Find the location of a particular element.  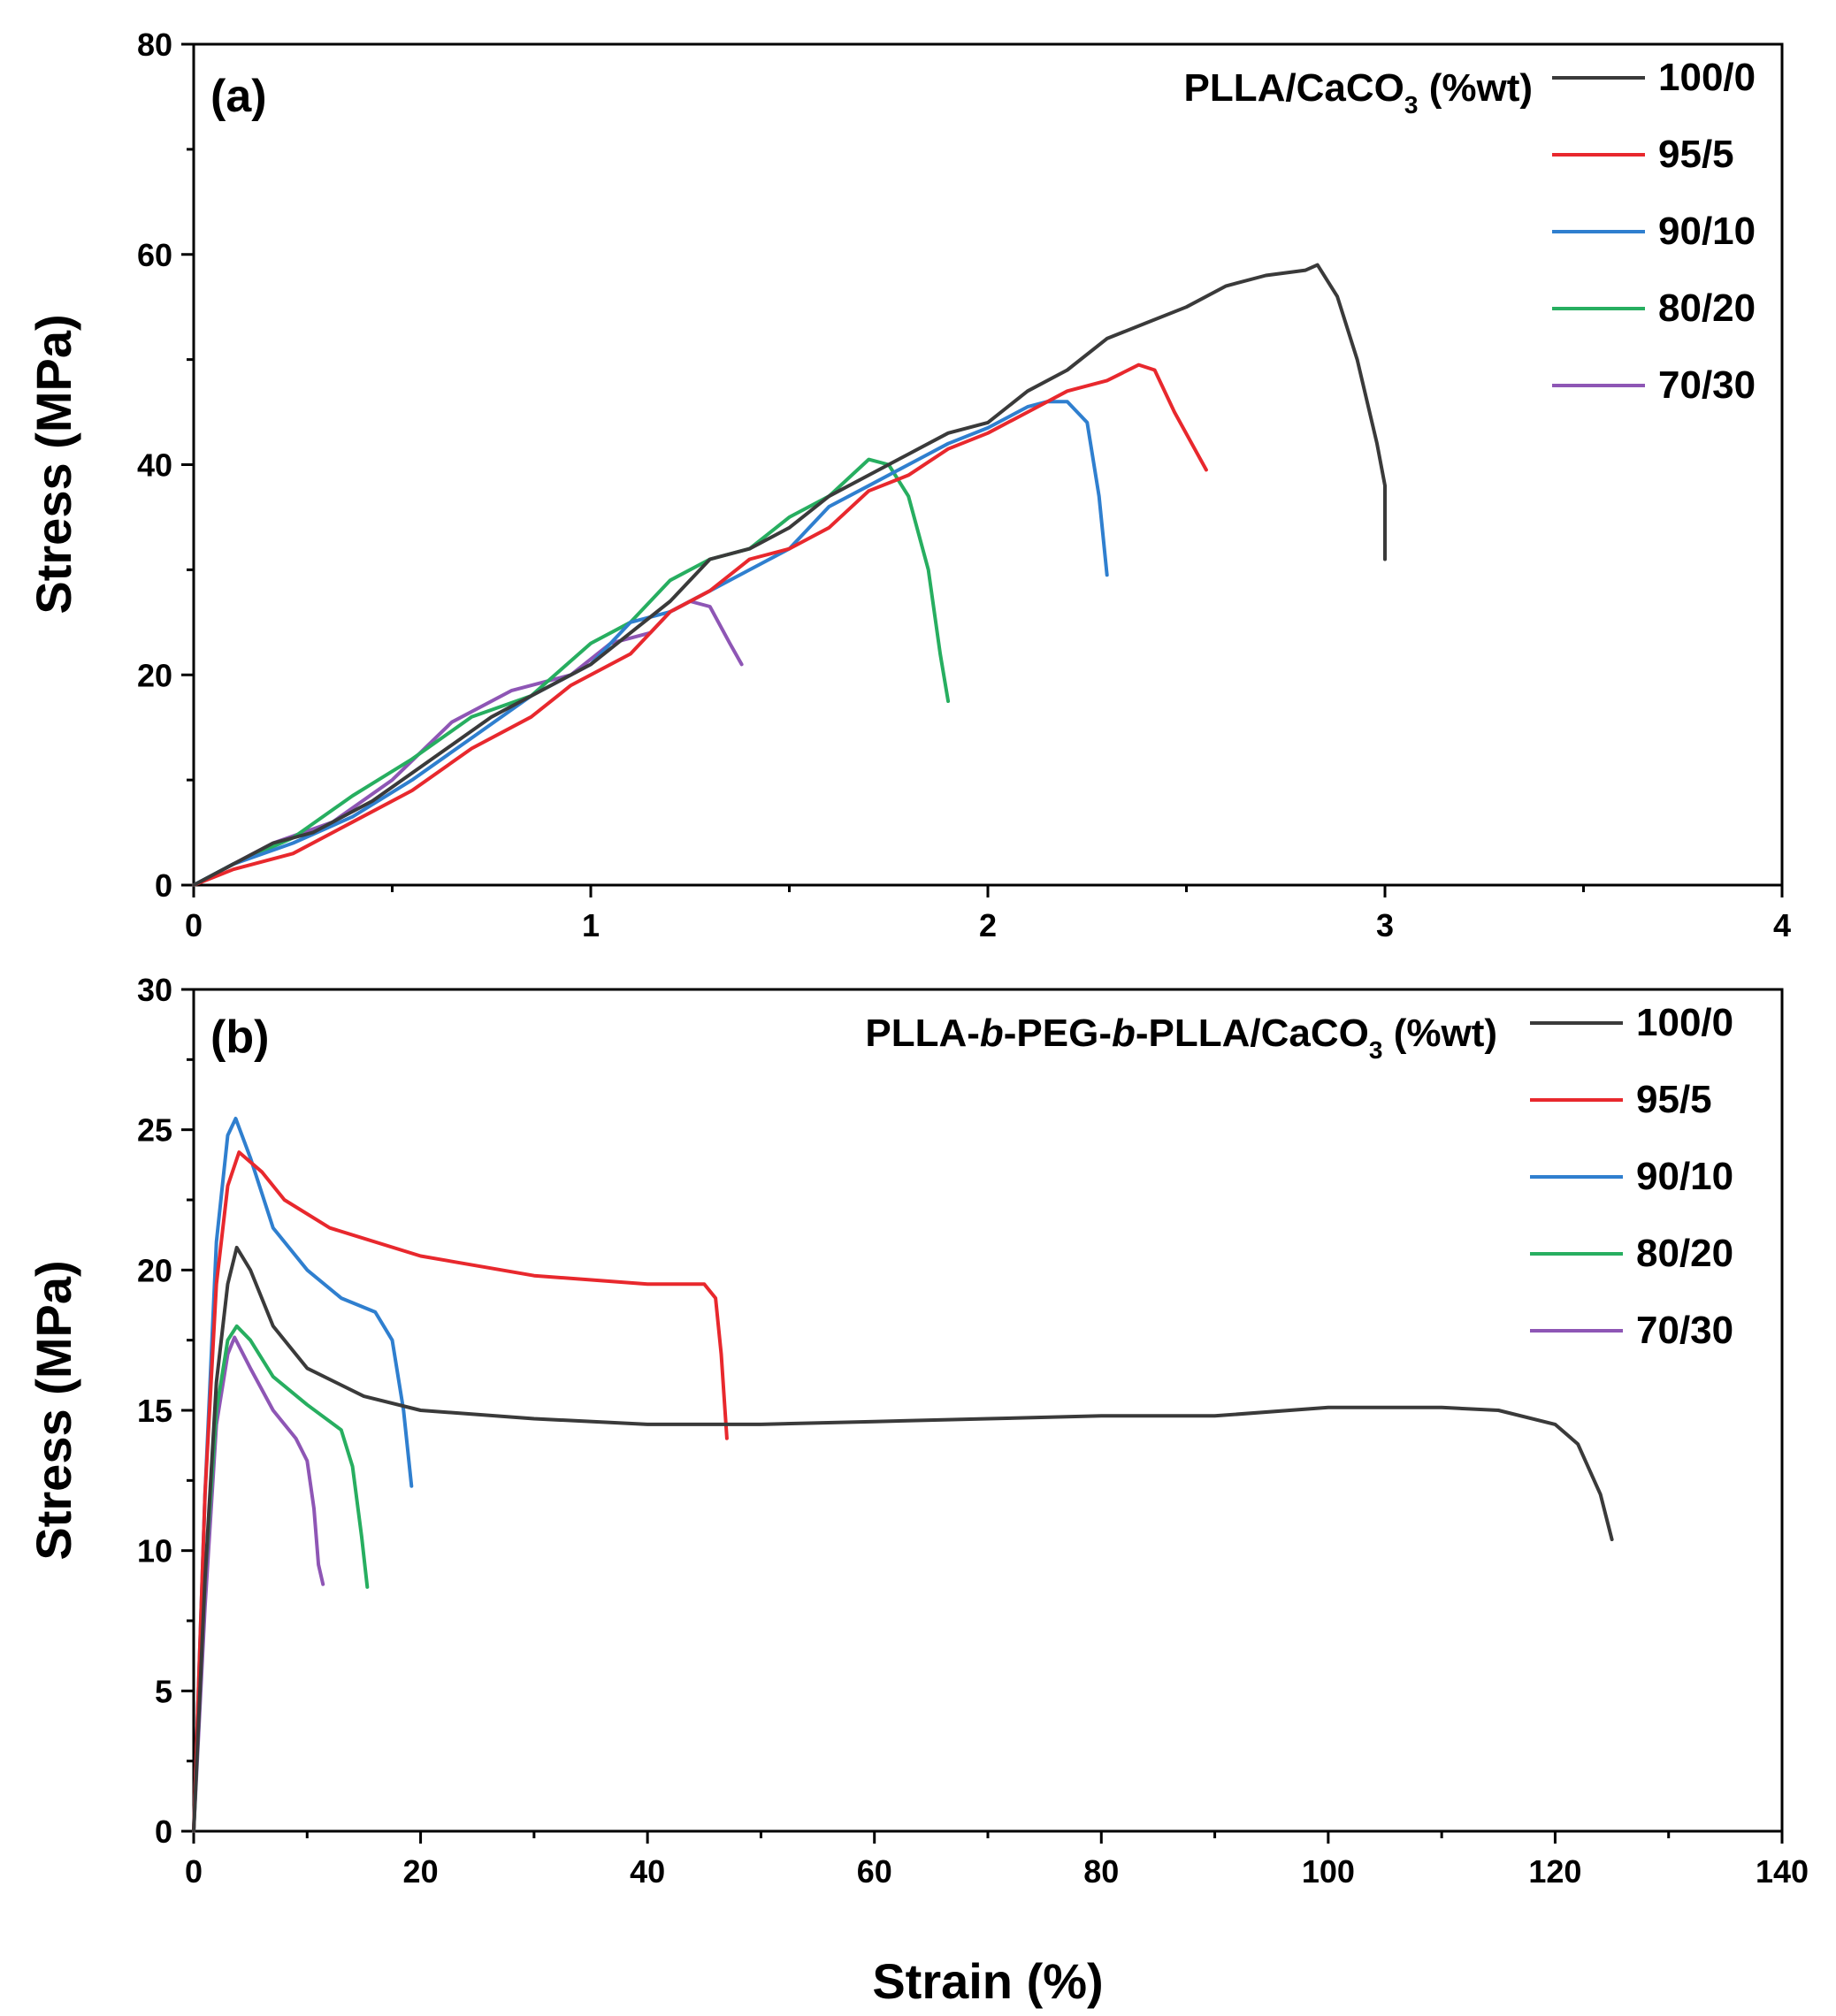

panel-a-legend-label: 95/5 is located at coordinates (1696, 154).